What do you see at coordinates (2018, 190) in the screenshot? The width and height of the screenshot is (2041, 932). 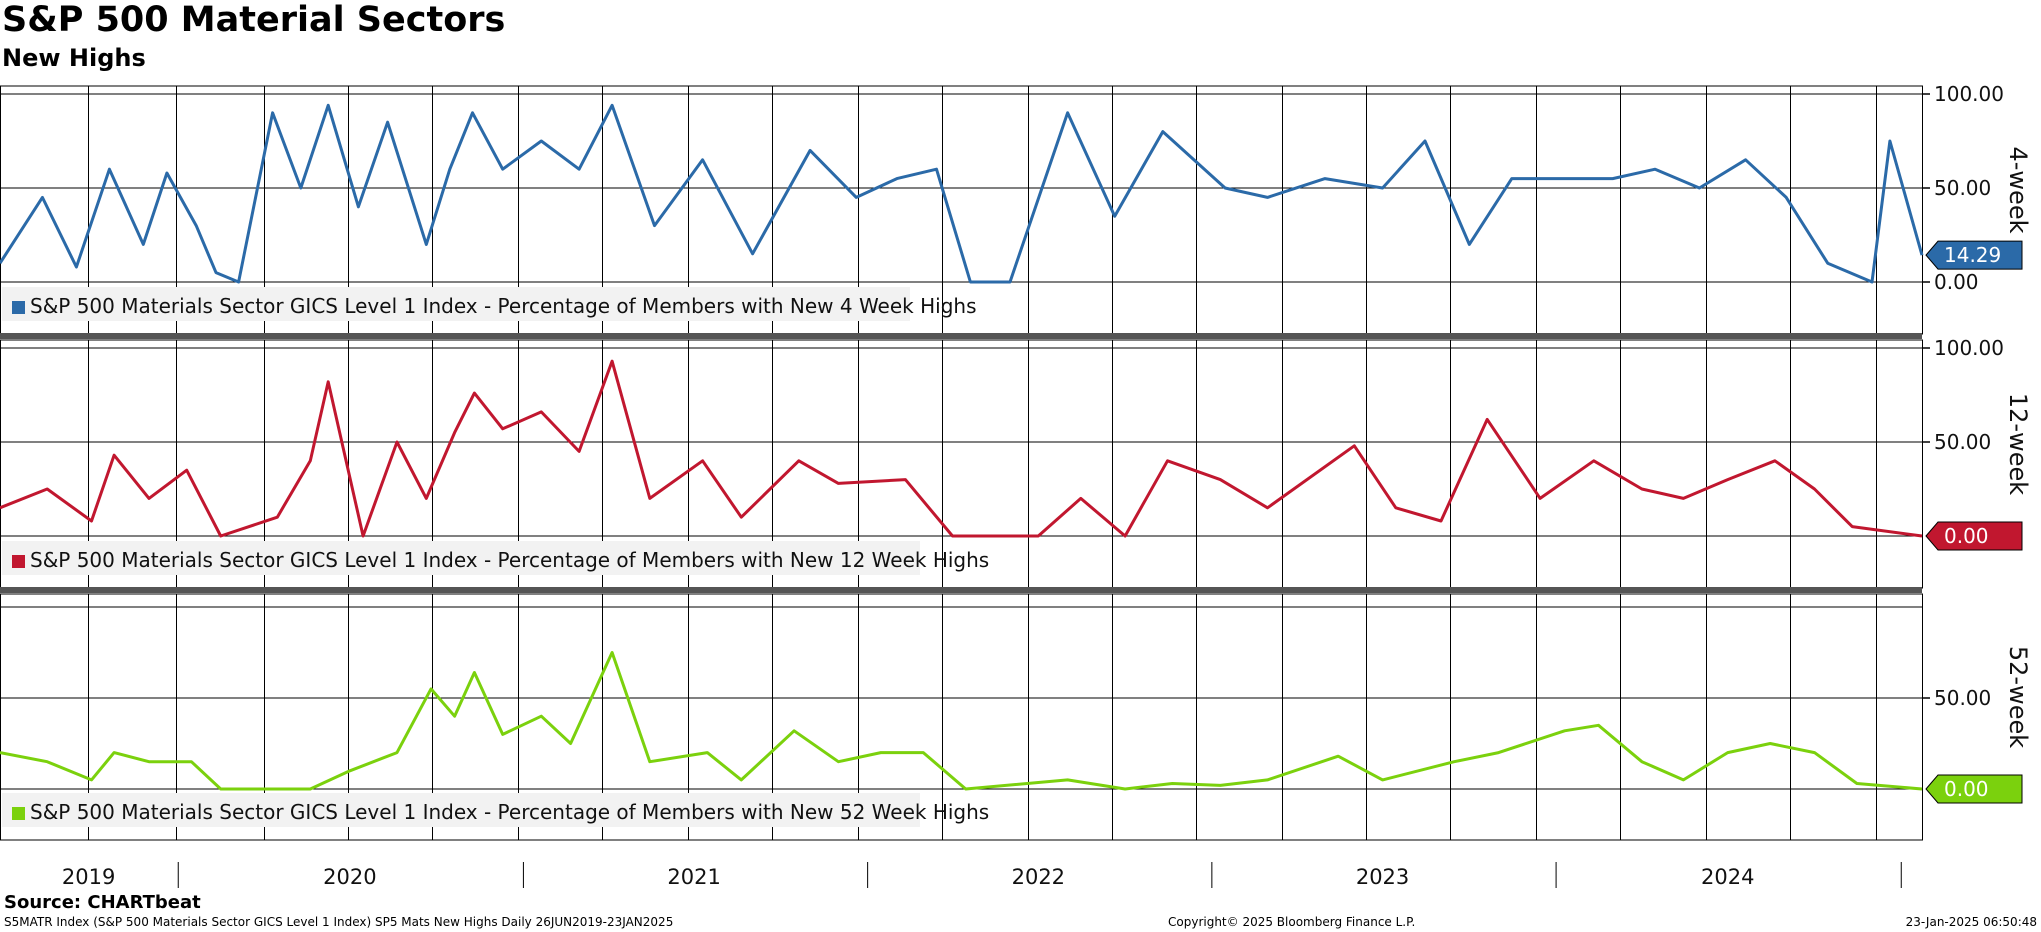 I see `y-axis-label: 4-week` at bounding box center [2018, 190].